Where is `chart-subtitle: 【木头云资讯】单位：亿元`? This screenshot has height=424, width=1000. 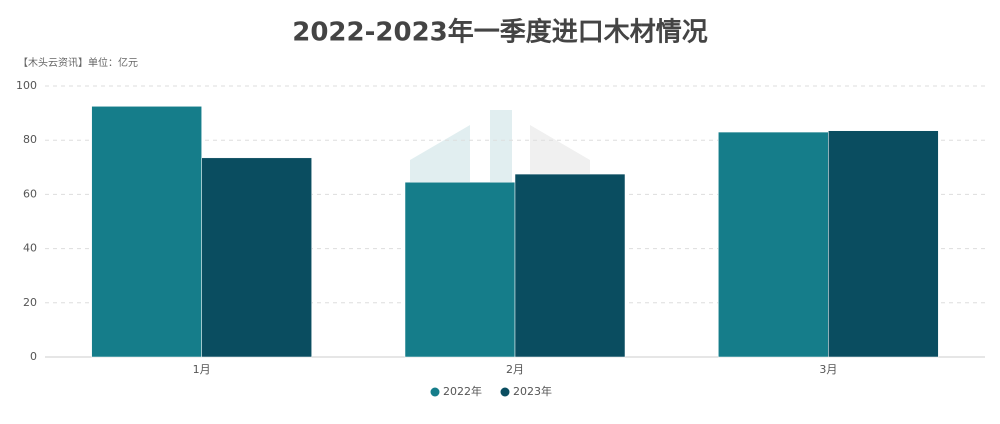 chart-subtitle: 【木头云资讯】单位：亿元 is located at coordinates (78, 62).